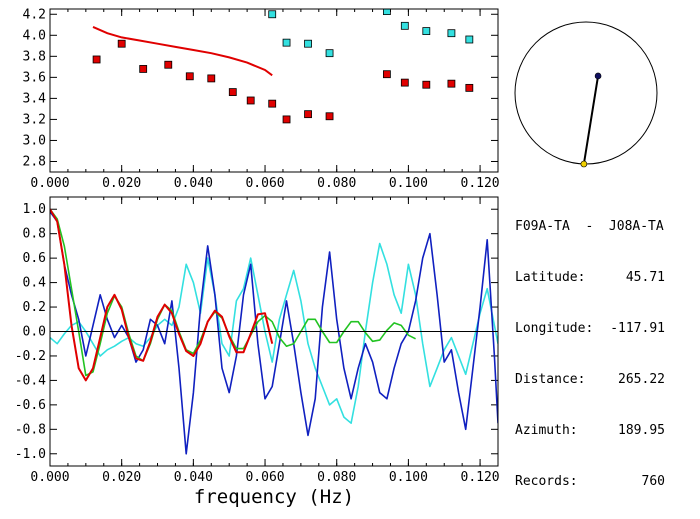 This screenshot has width=700, height=519. I want to click on azimuth-circle, so click(586, 94).